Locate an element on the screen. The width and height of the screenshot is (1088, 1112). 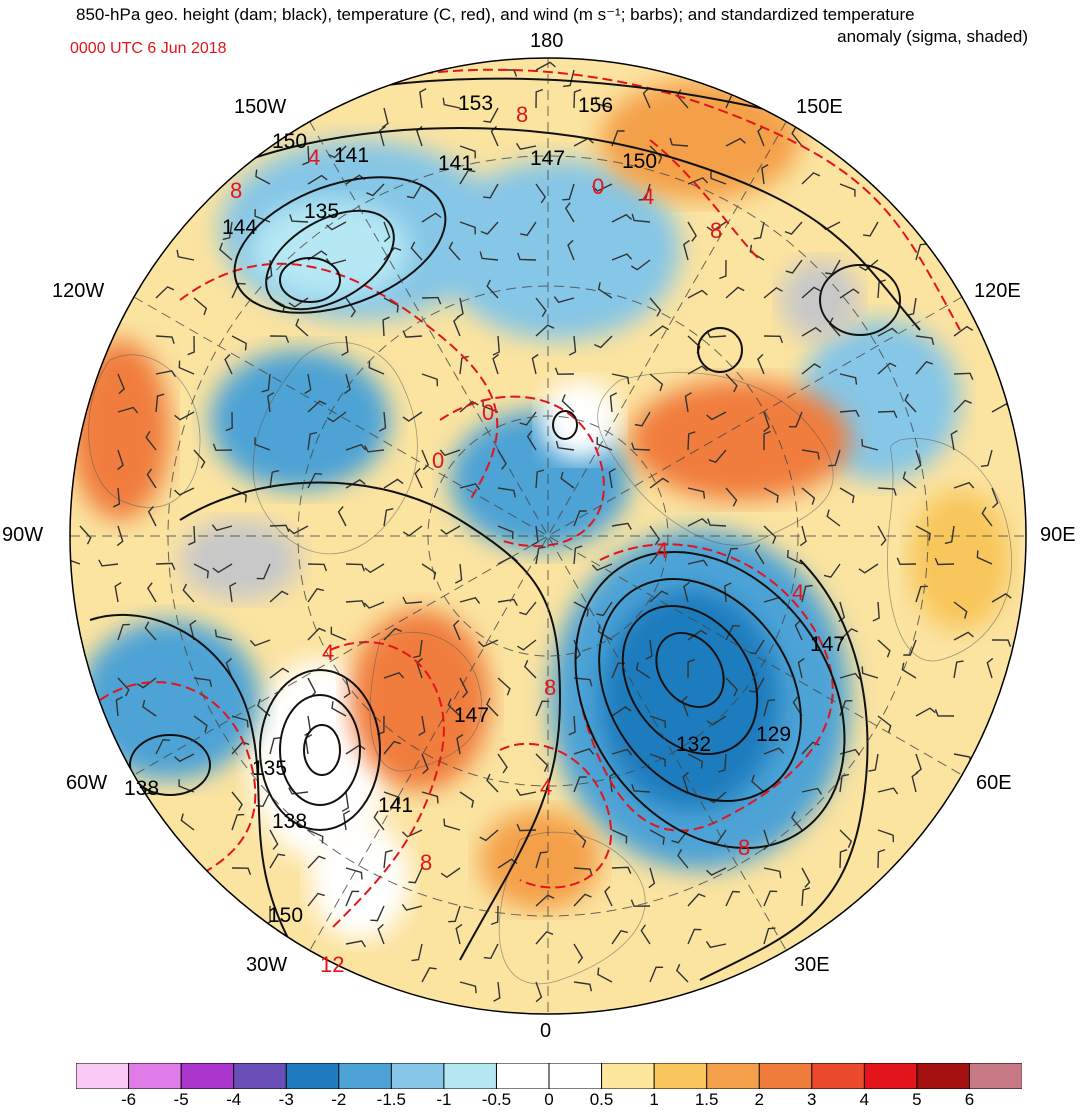
lon-label-mid-left: 120W is located at coordinates (78, 291).